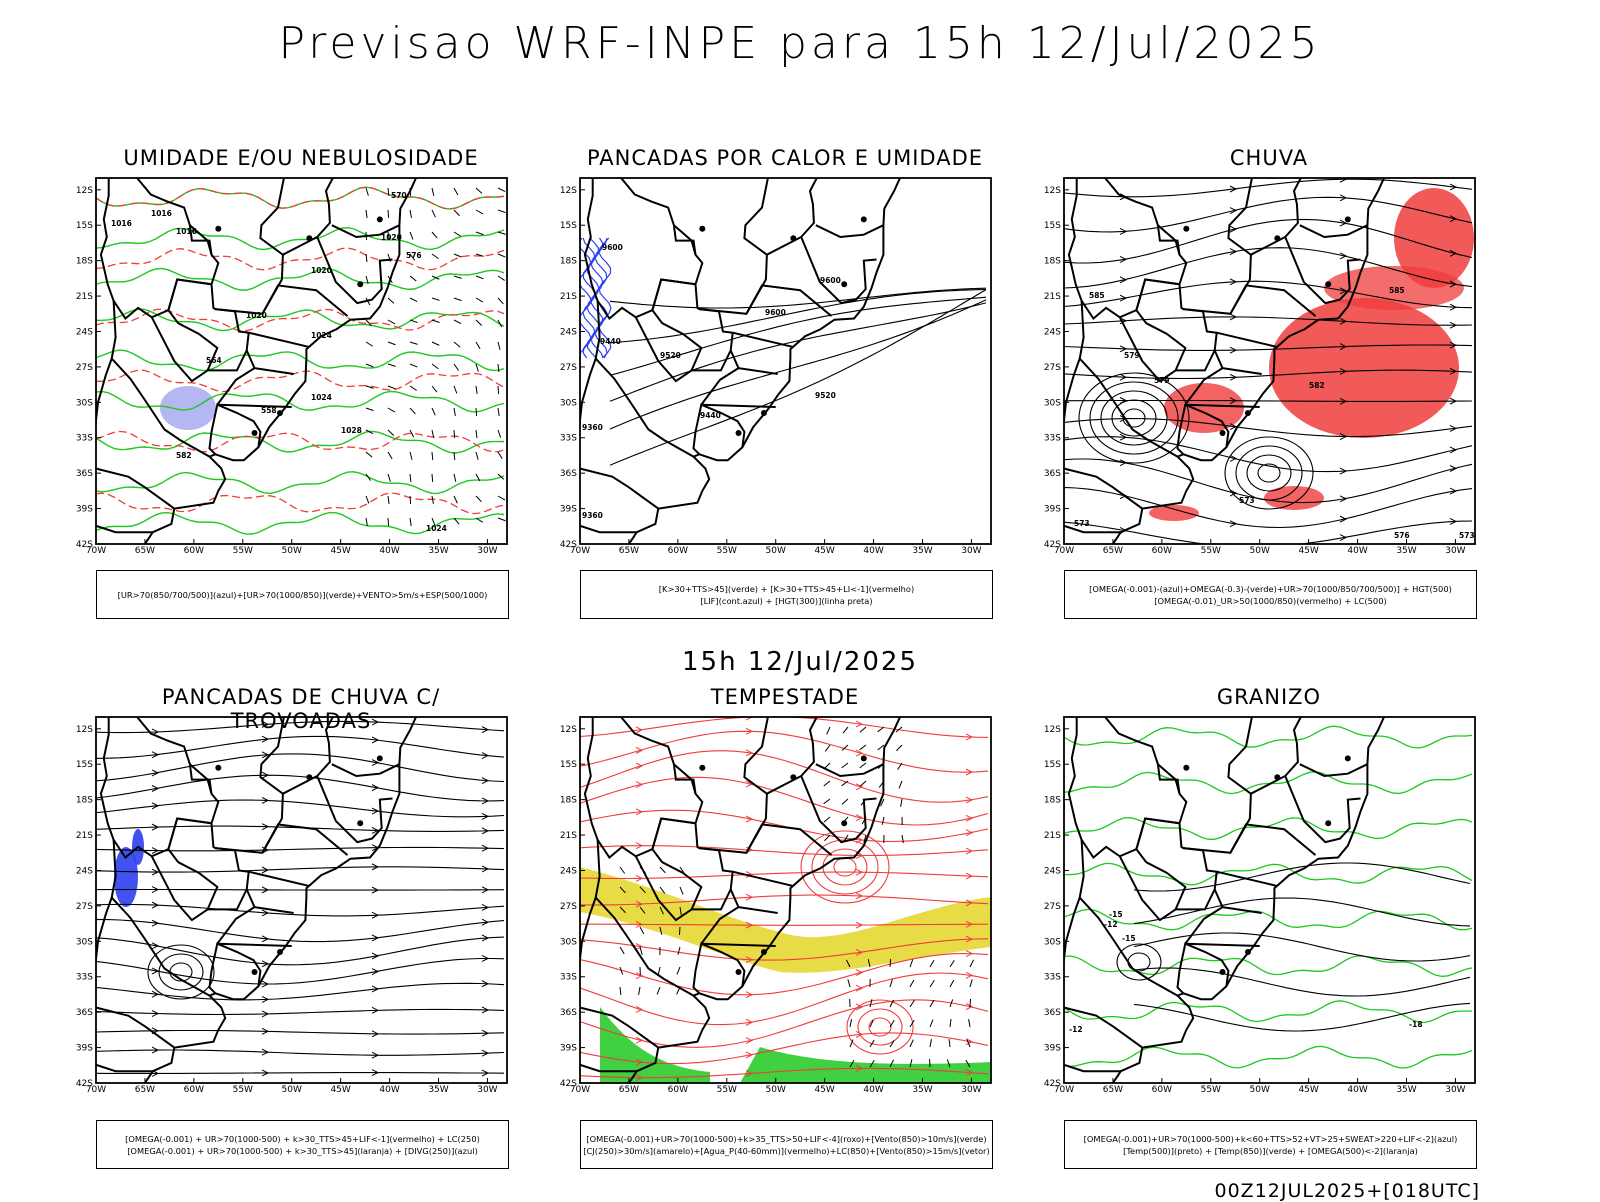 This screenshot has height=1202, width=1600. Describe the element at coordinates (1248, 361) in the screenshot. I see `coastline` at that location.